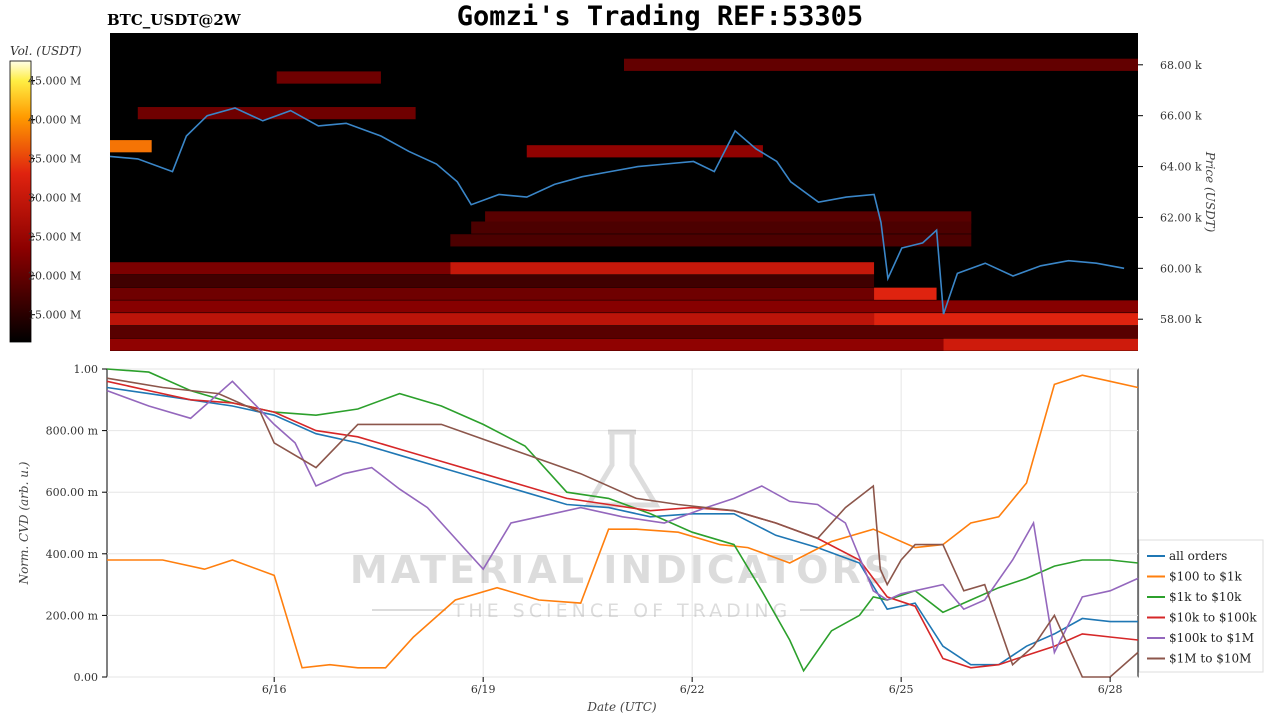  I want to click on legend-label: $1M to $10M, so click(1210, 659).